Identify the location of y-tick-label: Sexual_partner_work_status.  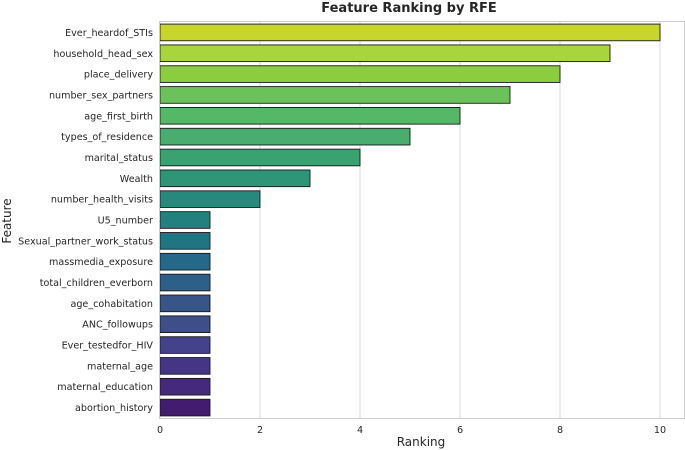
(85, 241).